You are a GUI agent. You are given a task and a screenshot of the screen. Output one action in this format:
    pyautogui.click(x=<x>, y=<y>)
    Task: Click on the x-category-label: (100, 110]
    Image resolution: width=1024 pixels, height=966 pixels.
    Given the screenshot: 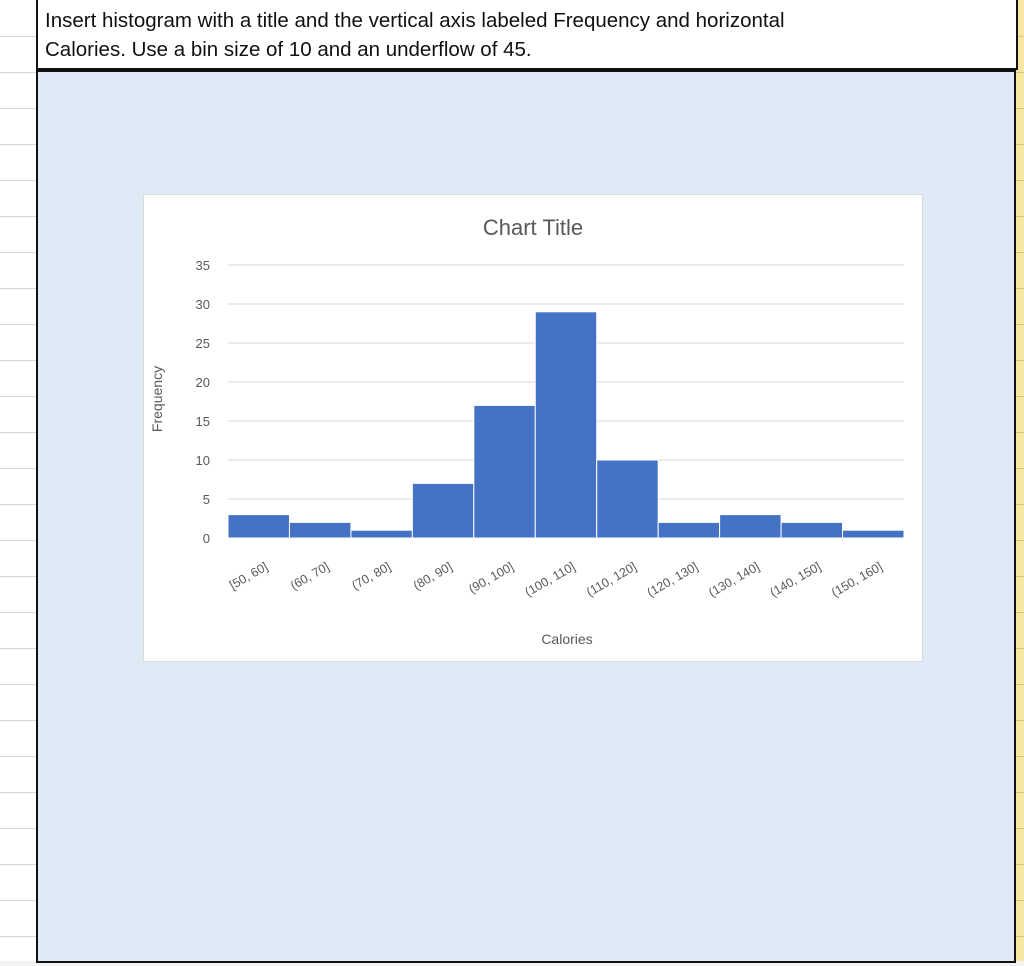 What is the action you would take?
    pyautogui.click(x=550, y=579)
    